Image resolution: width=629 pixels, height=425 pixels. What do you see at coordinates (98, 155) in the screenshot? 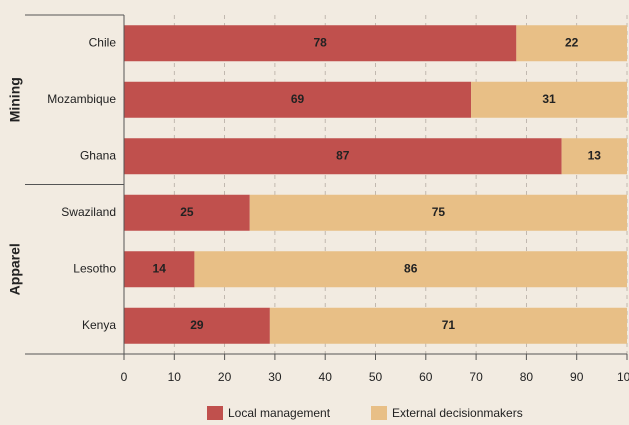
I see `y-tick-label: Ghana` at bounding box center [98, 155].